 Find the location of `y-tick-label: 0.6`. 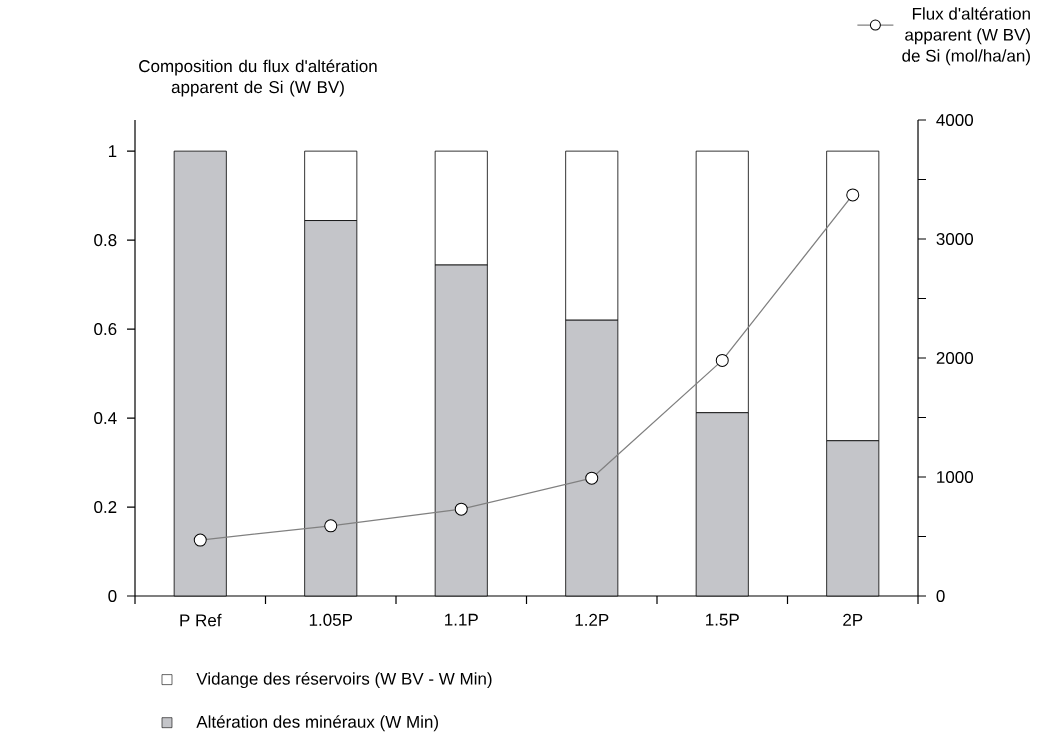

y-tick-label: 0.6 is located at coordinates (105, 329).